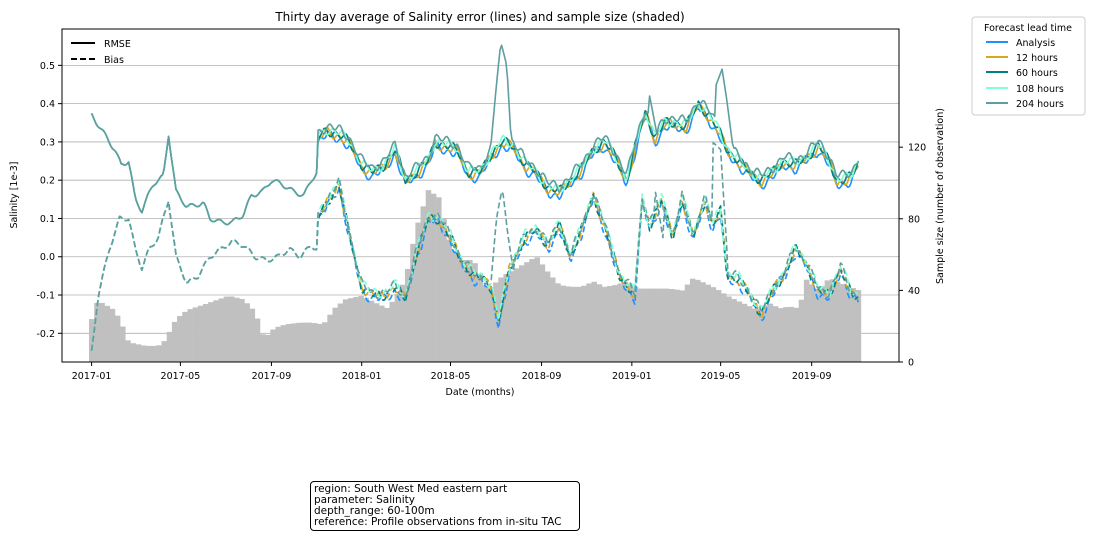 This screenshot has height=540, width=1094. I want to click on y2-tick-label: 0, so click(911, 363).